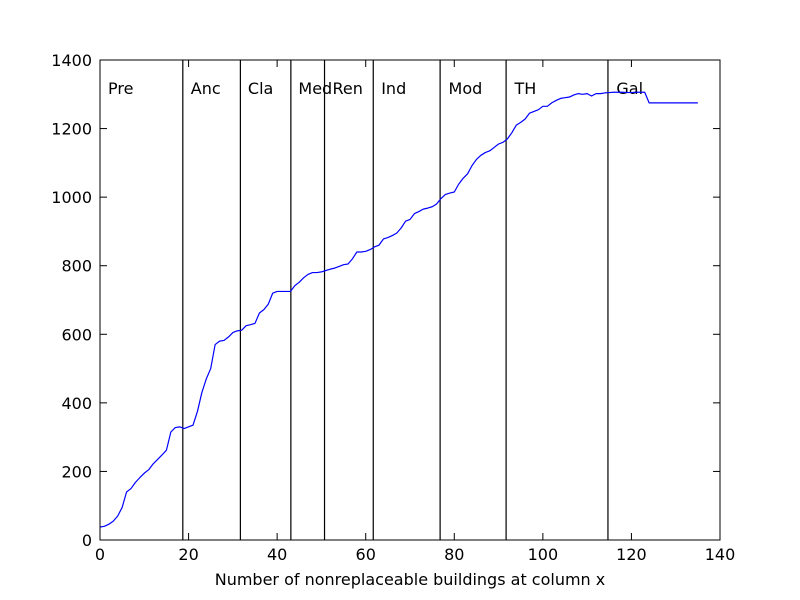 The image size is (800, 600). What do you see at coordinates (76, 334) in the screenshot?
I see `y-tick-label: 600` at bounding box center [76, 334].